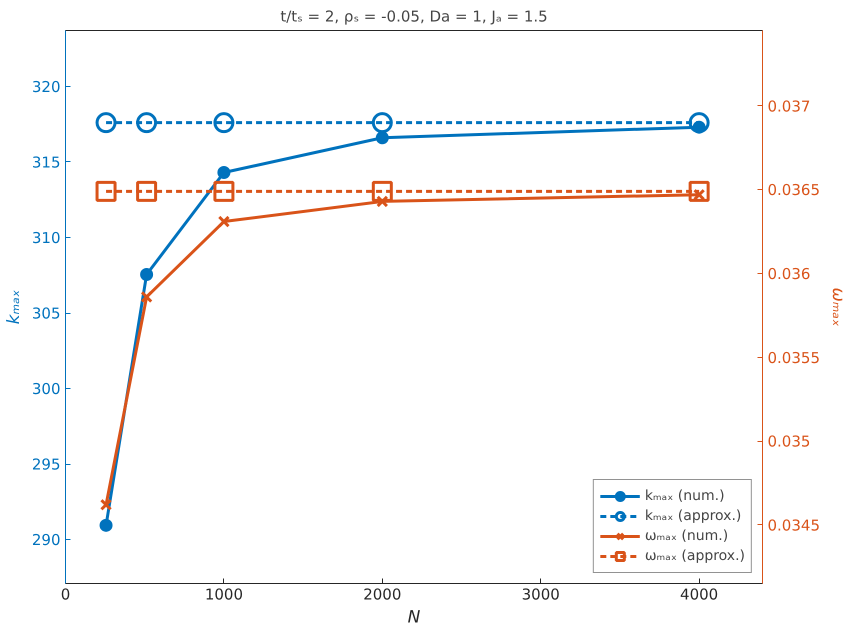 The image size is (855, 638). Describe the element at coordinates (46, 540) in the screenshot. I see `y-tick-label: 290` at that location.